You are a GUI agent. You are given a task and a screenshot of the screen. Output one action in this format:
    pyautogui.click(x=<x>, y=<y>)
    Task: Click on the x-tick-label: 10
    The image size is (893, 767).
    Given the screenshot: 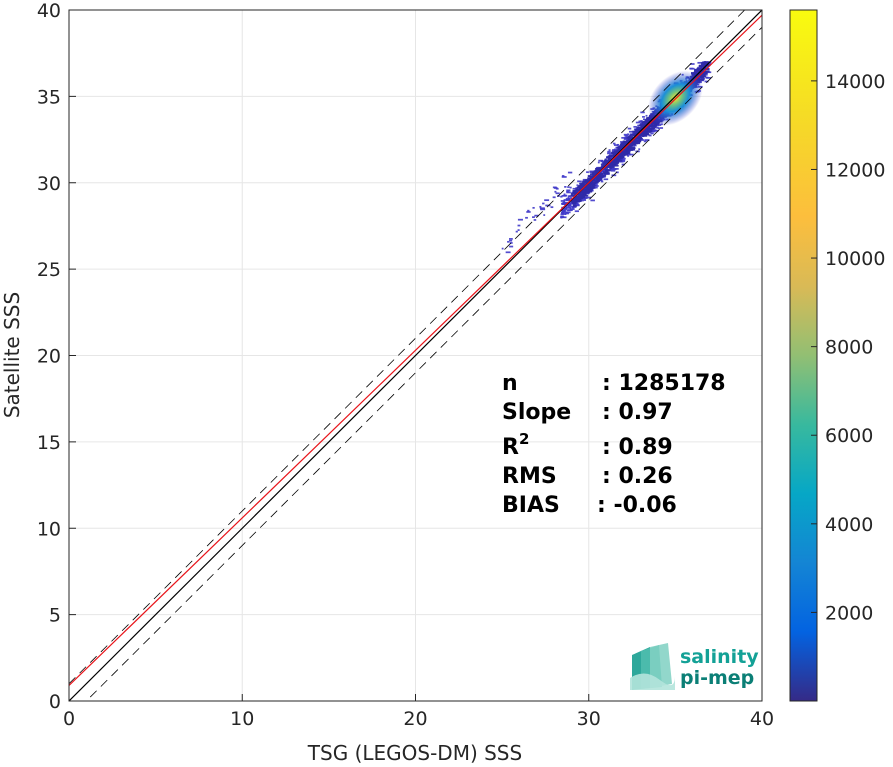 What is the action you would take?
    pyautogui.click(x=242, y=719)
    